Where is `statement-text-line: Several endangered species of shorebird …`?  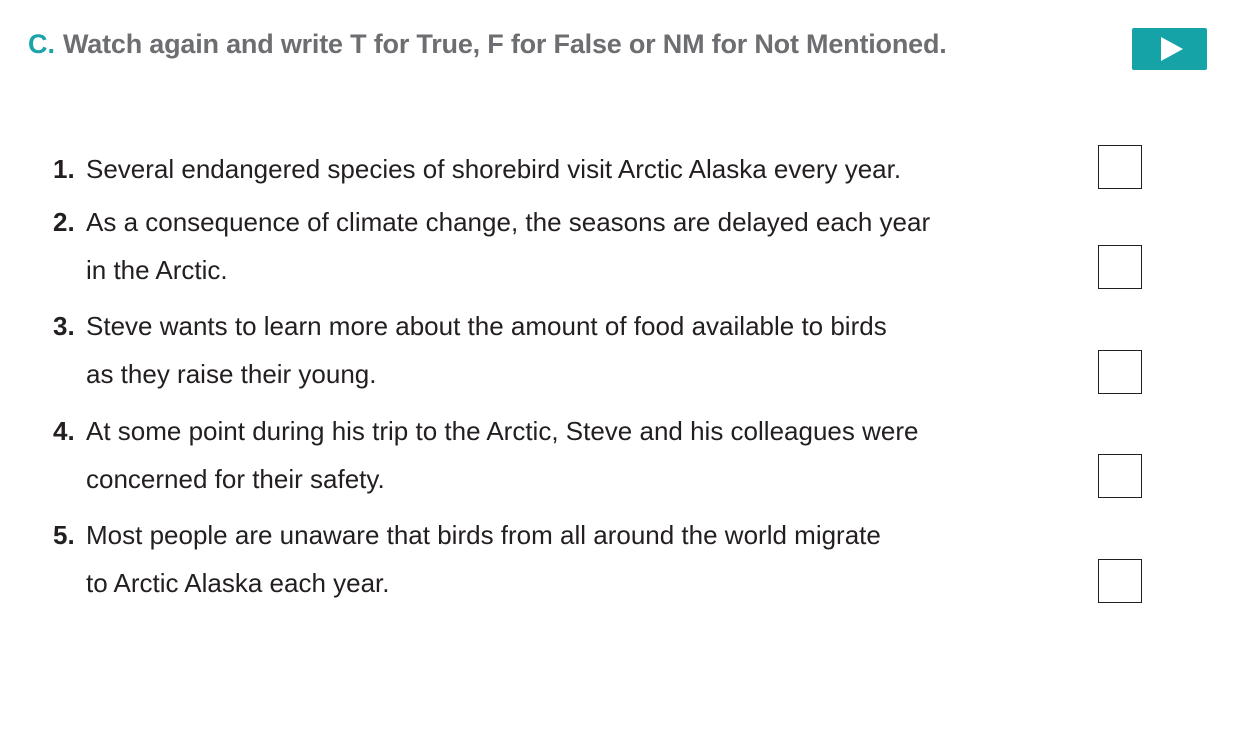 statement-text-line: Several endangered species of shorebird … is located at coordinates (494, 169).